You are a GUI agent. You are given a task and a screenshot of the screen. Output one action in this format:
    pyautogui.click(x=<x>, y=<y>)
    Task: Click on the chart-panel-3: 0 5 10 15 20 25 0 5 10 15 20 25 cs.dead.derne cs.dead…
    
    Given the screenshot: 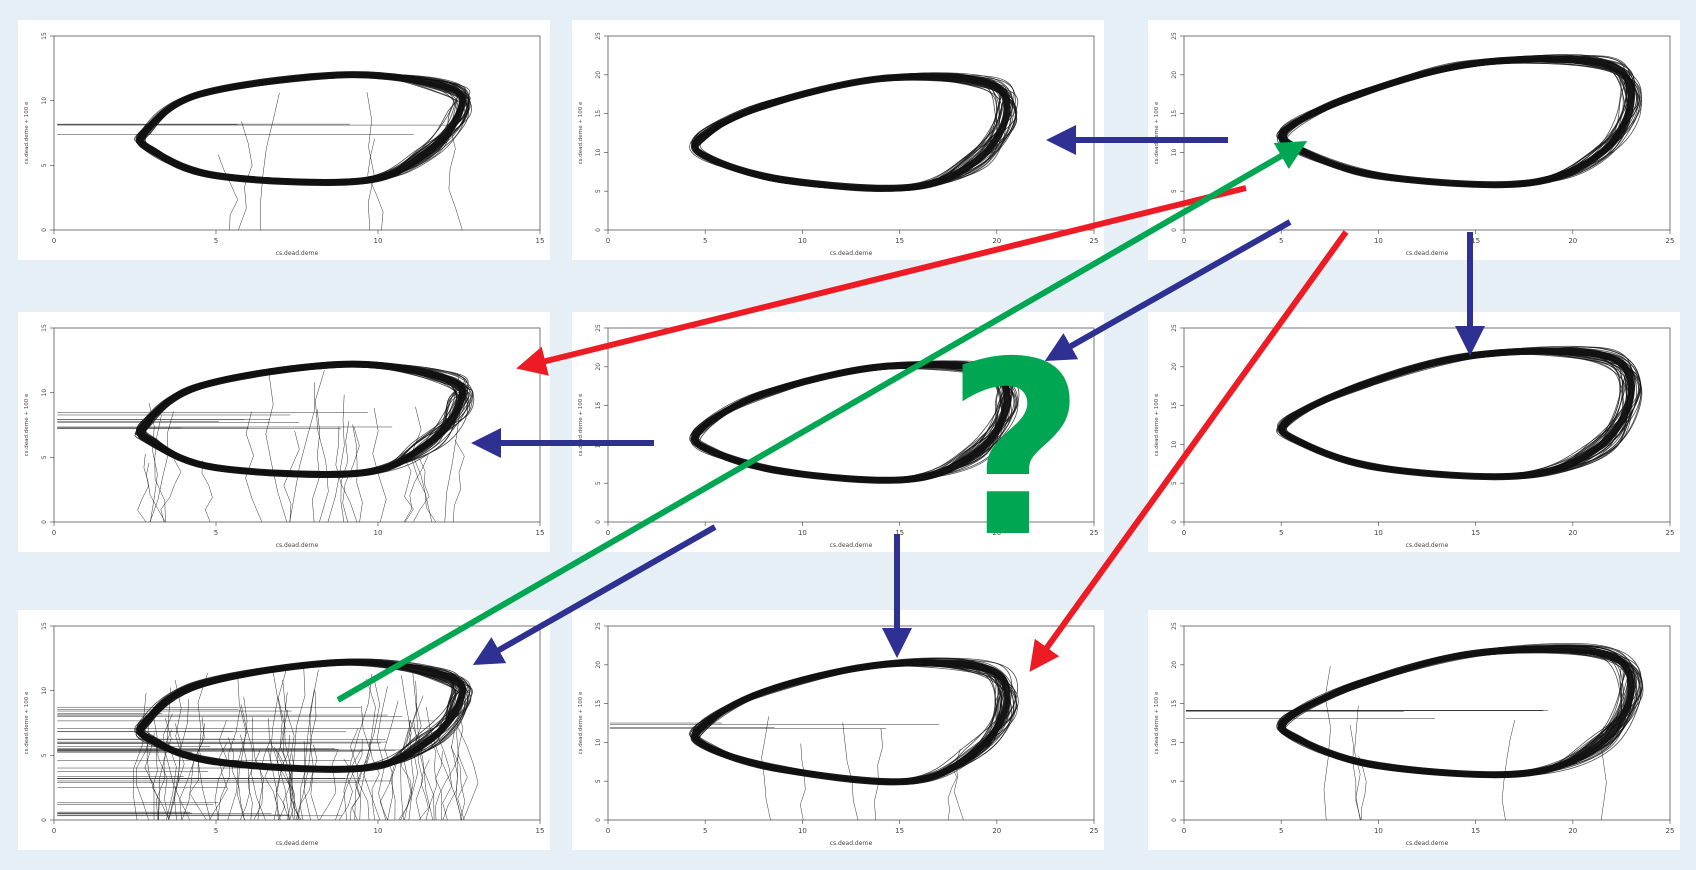 What is the action you would take?
    pyautogui.click(x=1414, y=140)
    